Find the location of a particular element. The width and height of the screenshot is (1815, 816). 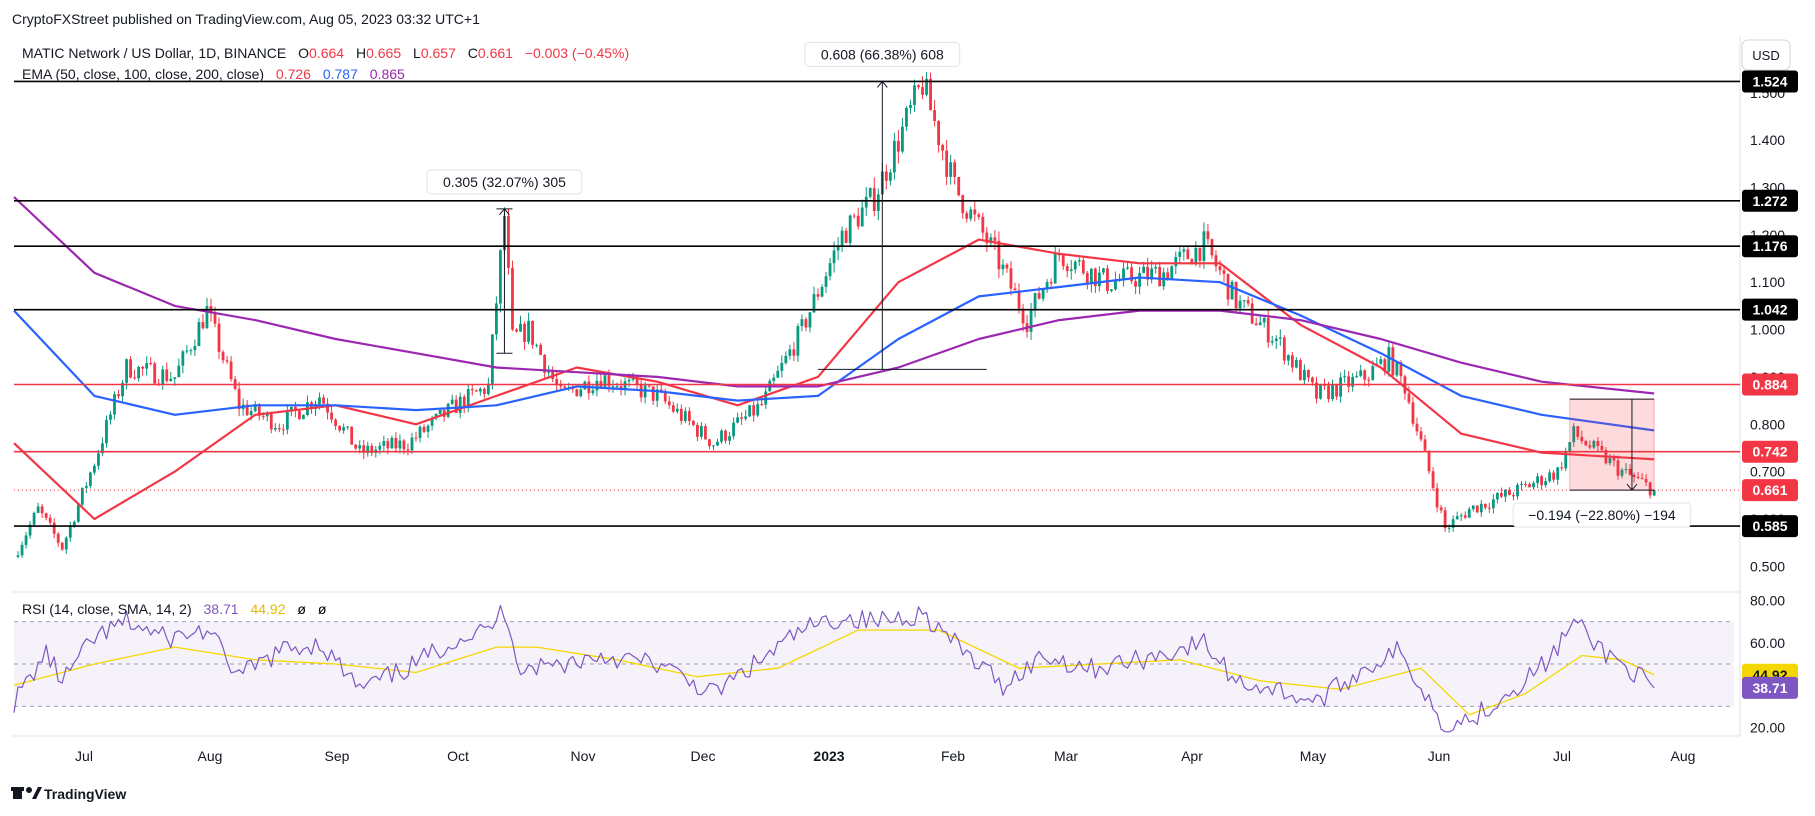

currency-button: USD is located at coordinates (1766, 55).